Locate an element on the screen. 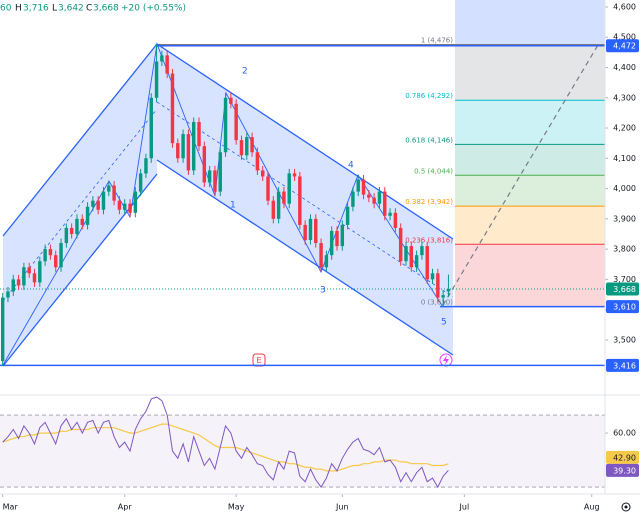 The width and height of the screenshot is (640, 521). y-tick-label: 4,000 is located at coordinates (624, 188).